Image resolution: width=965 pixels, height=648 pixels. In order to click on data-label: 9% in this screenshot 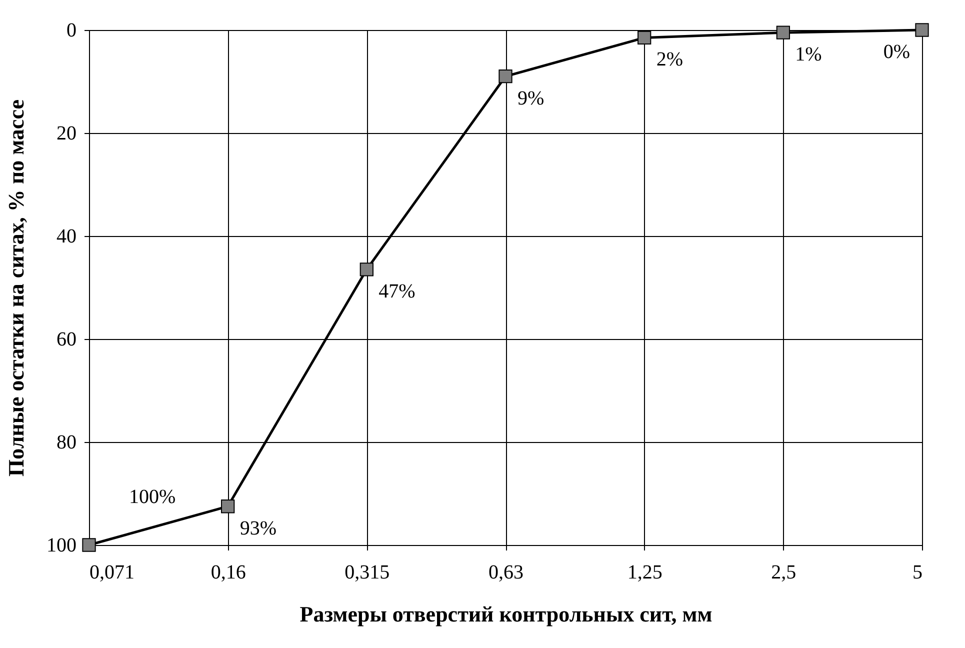, I will do `click(531, 98)`.